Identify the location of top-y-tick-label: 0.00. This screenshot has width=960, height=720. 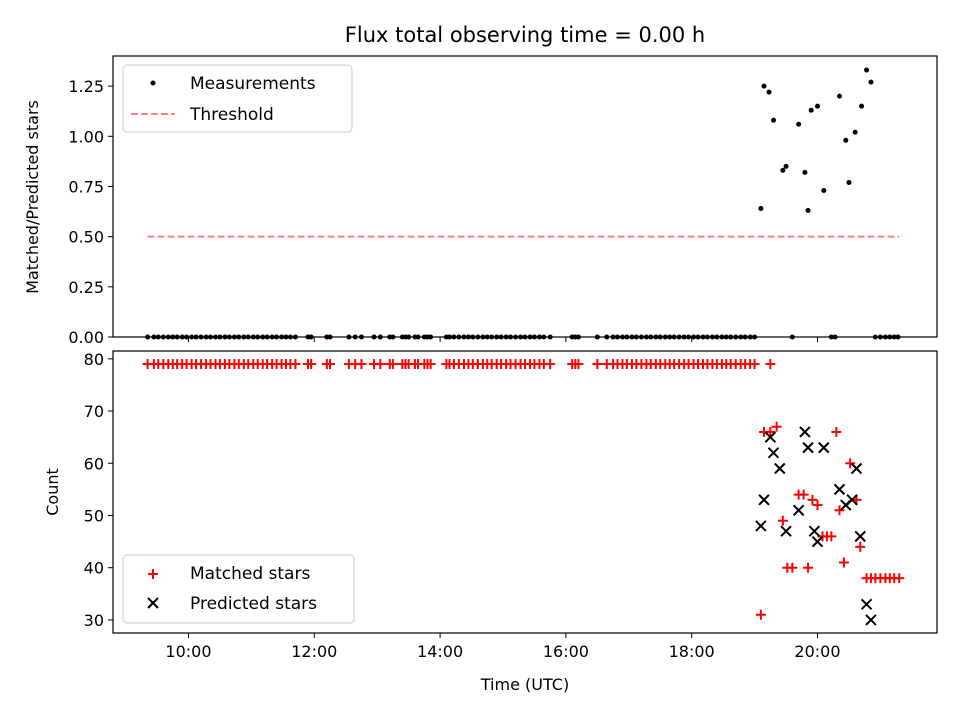
(86, 337).